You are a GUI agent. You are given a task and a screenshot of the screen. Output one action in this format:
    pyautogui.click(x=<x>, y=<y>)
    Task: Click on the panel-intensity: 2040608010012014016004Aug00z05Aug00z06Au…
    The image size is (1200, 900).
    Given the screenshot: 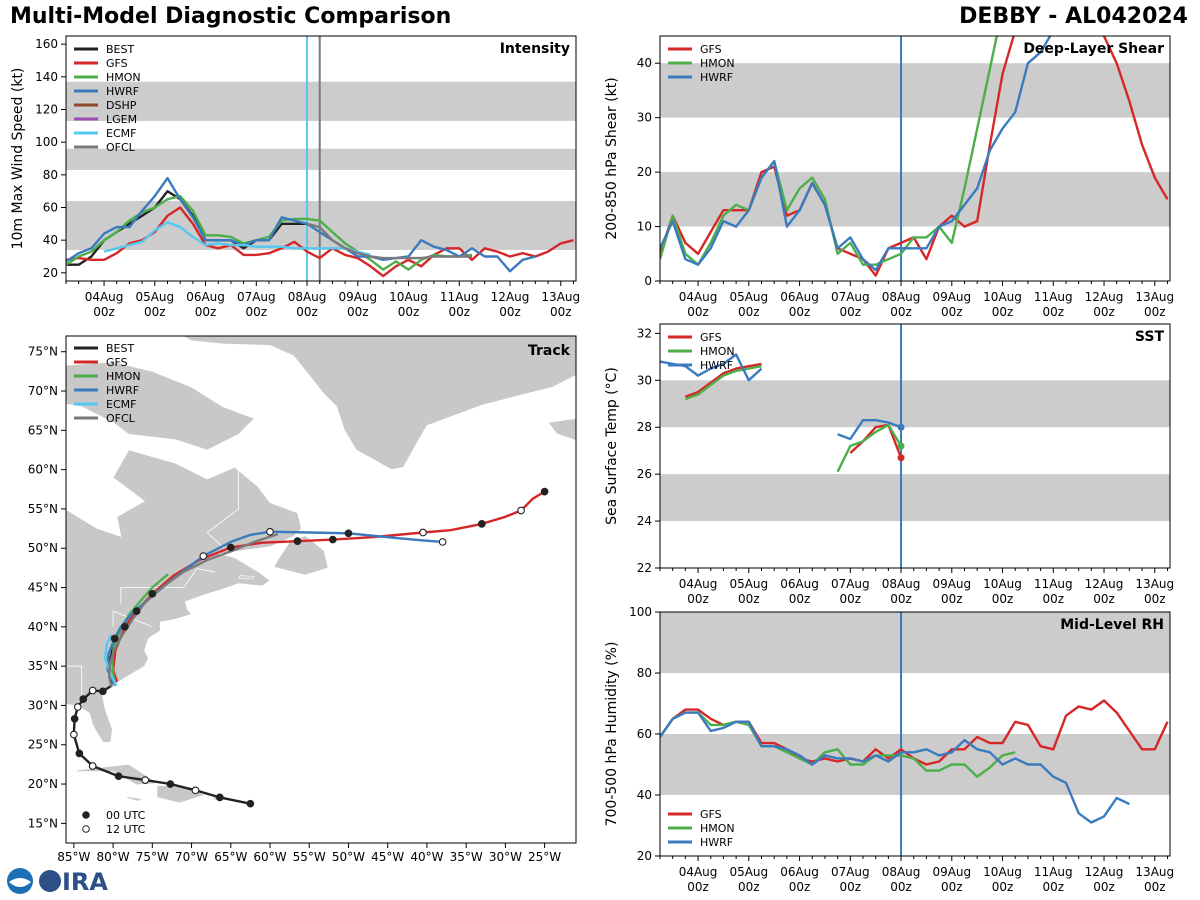 What is the action you would take?
    pyautogui.click(x=295, y=177)
    